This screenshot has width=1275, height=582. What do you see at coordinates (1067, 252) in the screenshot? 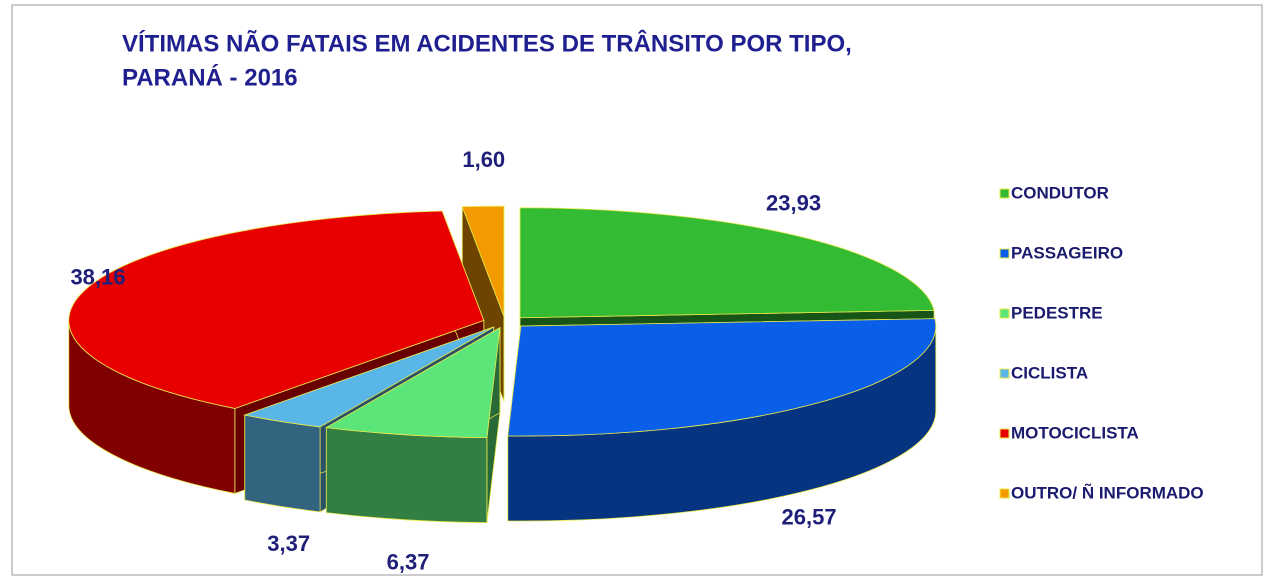
I see `legend-label: PASSAGEIRO` at bounding box center [1067, 252].